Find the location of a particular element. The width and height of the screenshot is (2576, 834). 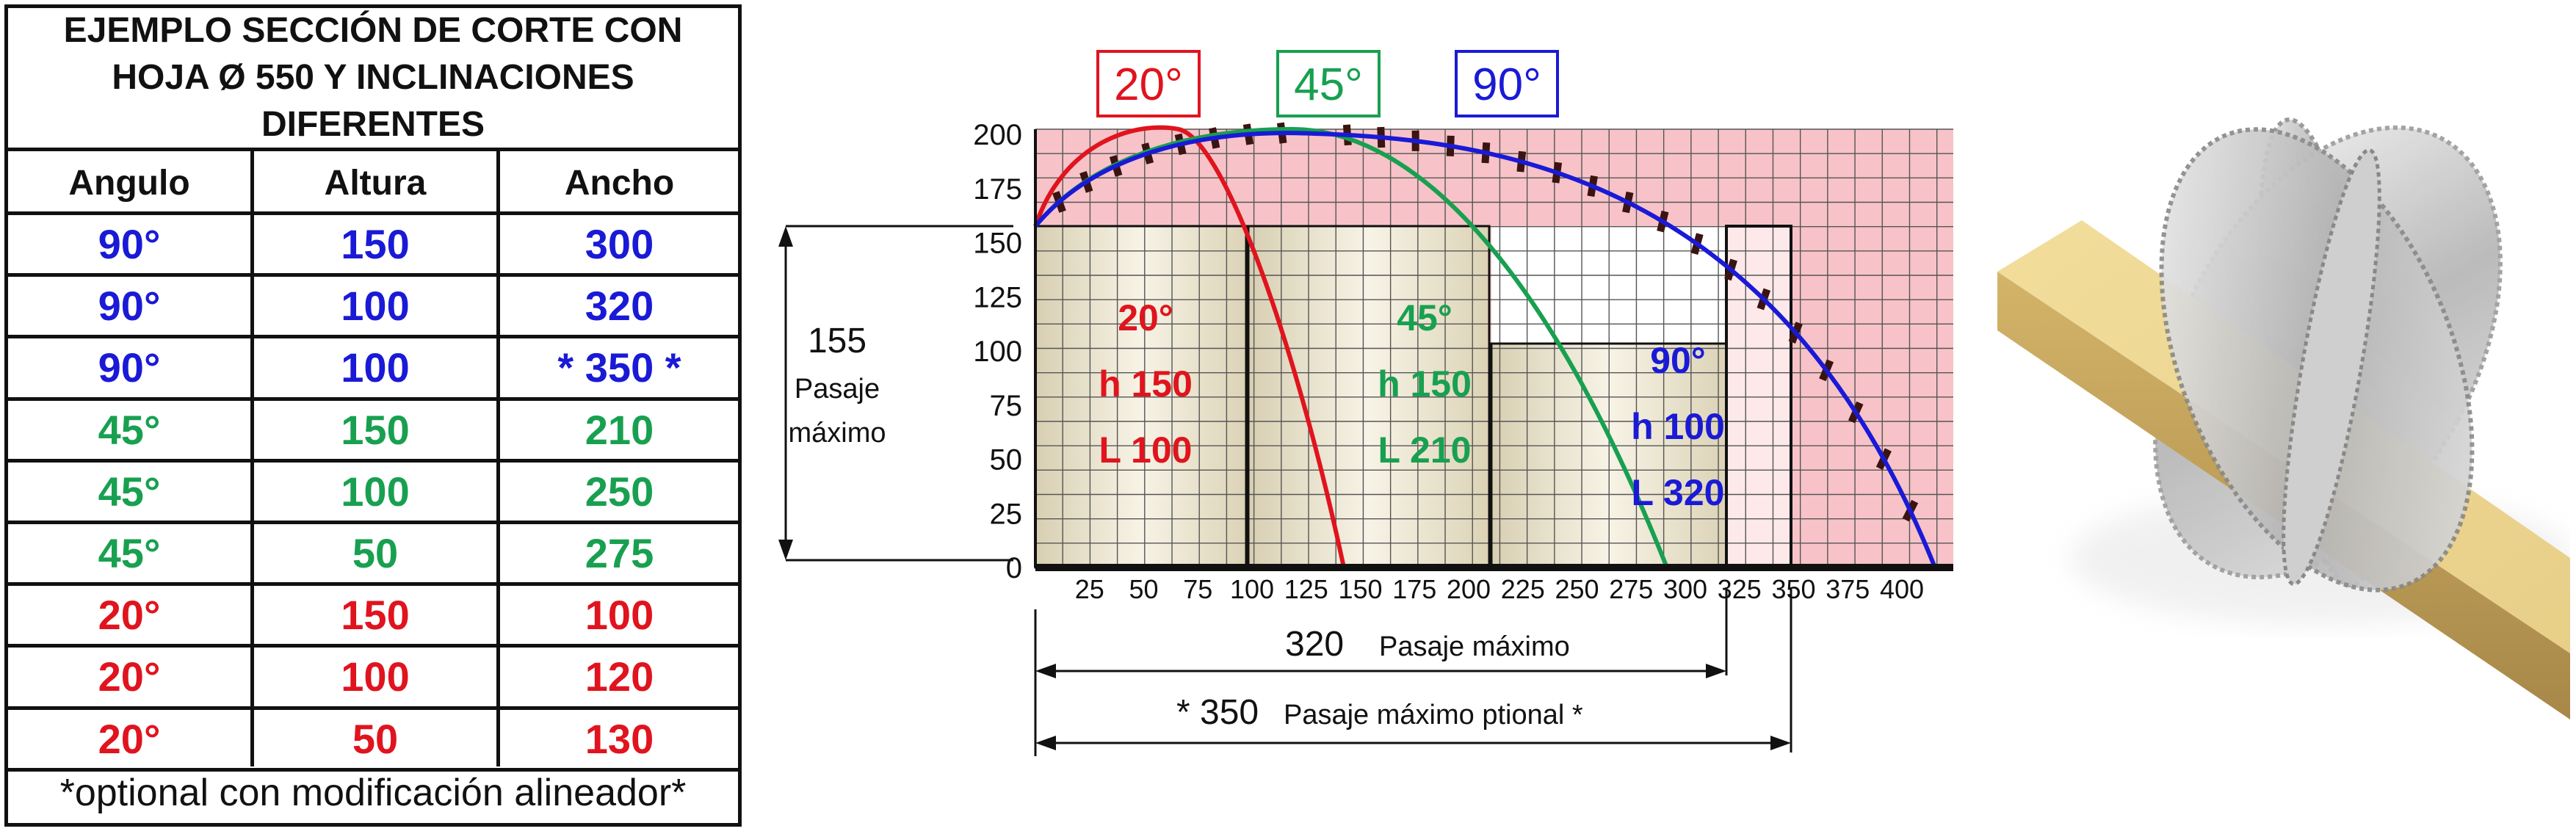

header-angle: Angulo is located at coordinates (129, 183).